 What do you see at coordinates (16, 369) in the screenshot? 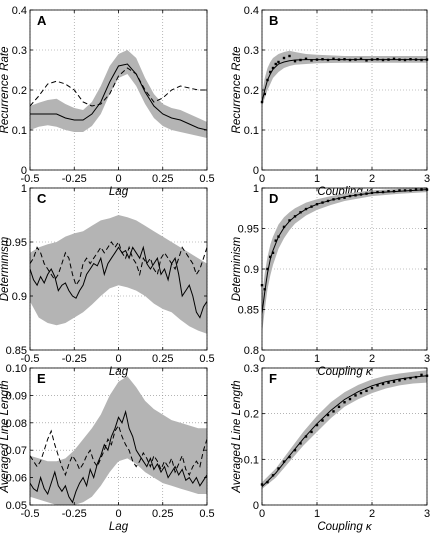
I see `y-tick-label: 0.10` at bounding box center [16, 369].